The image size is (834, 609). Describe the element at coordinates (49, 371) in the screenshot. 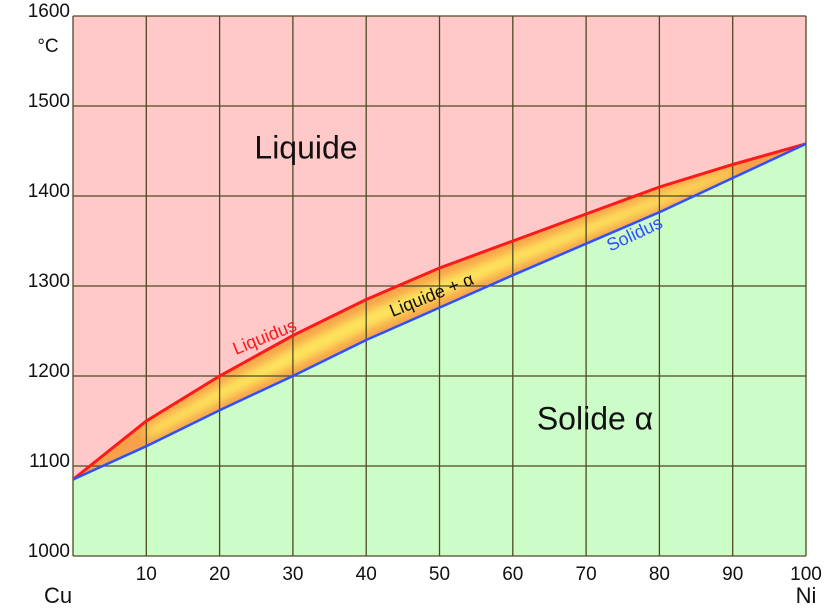

I see `y-tick-label: 1200` at that location.